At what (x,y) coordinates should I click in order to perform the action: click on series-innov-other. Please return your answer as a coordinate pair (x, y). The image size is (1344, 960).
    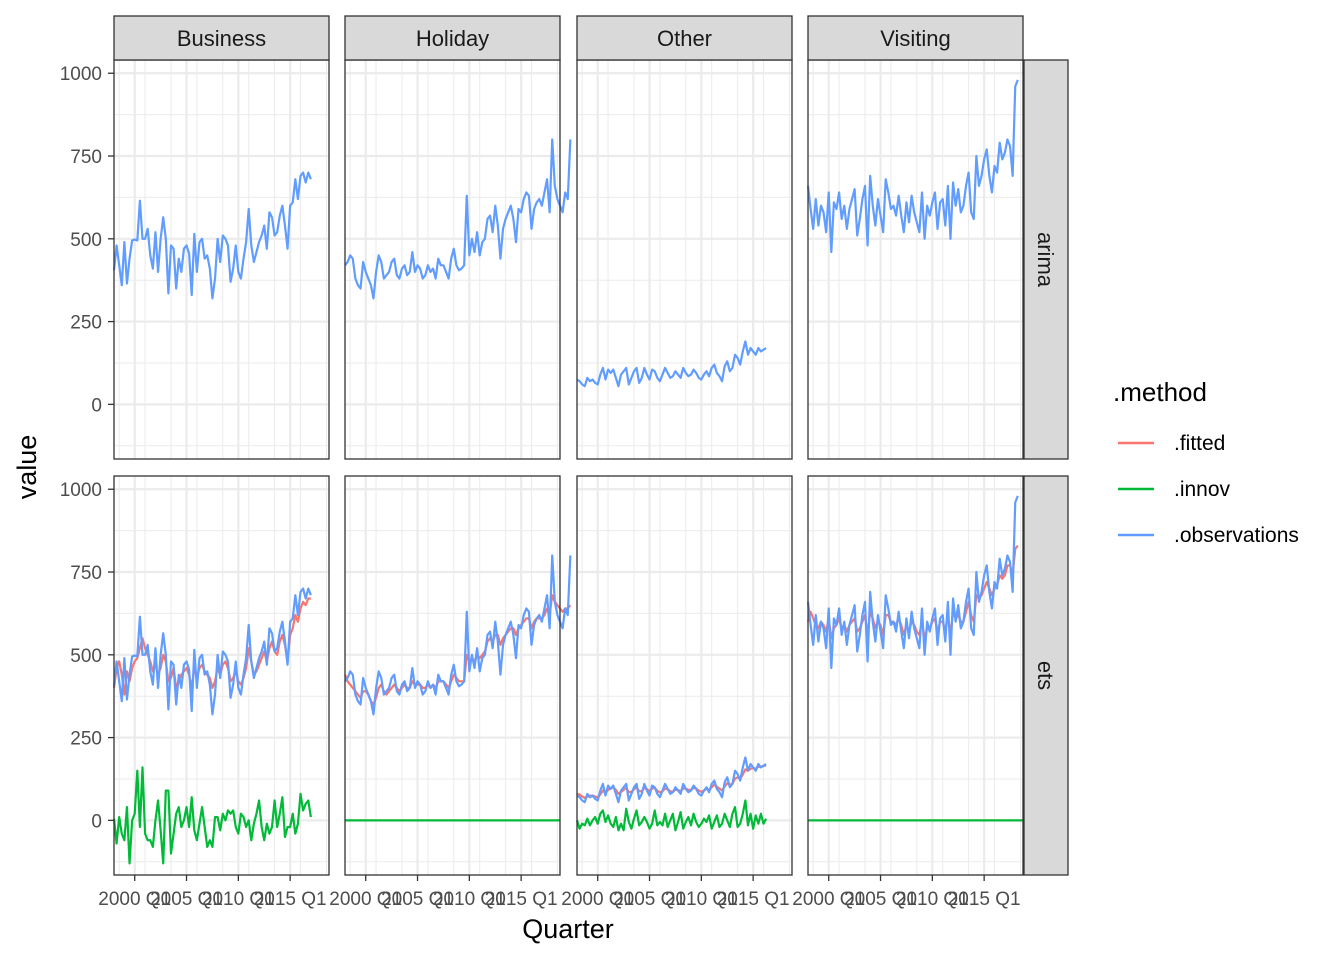
    Looking at the image, I should click on (671, 815).